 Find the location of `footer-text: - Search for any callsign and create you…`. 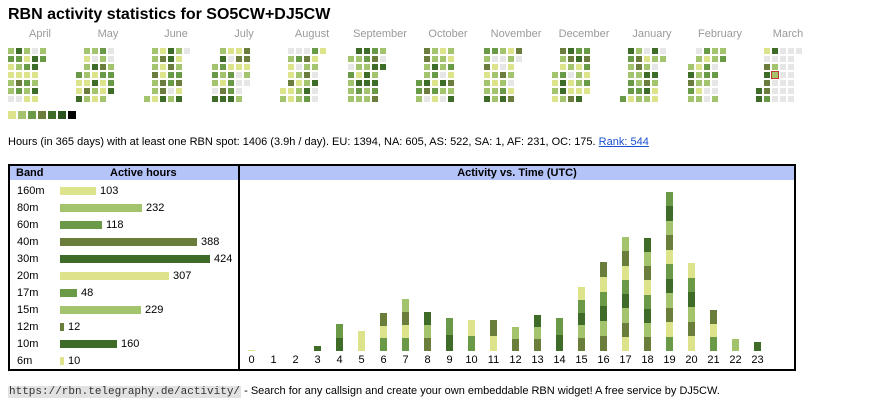

footer-text: - Search for any callsign and create you… is located at coordinates (480, 391).